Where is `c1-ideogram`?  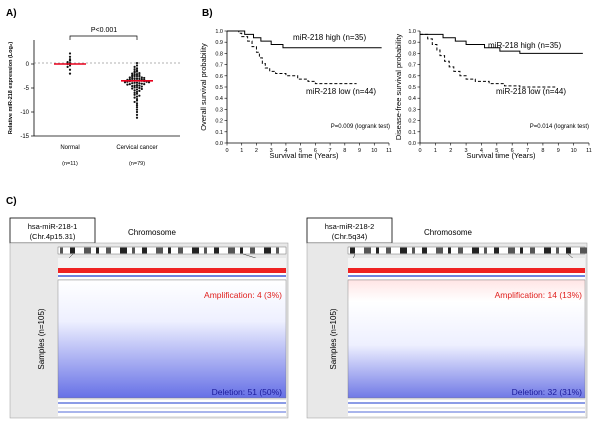 c1-ideogram is located at coordinates (172, 250).